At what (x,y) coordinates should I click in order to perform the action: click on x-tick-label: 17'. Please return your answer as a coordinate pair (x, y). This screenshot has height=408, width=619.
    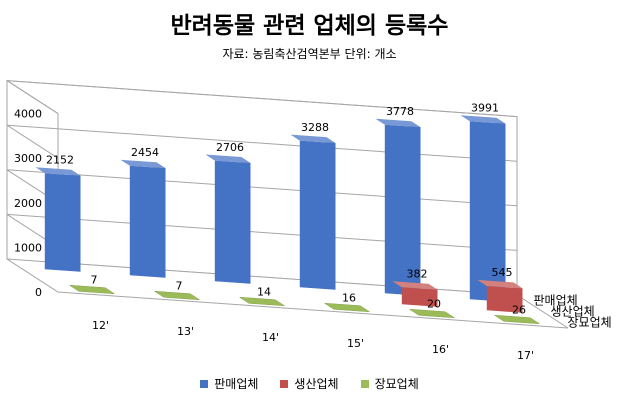
    Looking at the image, I should click on (525, 355).